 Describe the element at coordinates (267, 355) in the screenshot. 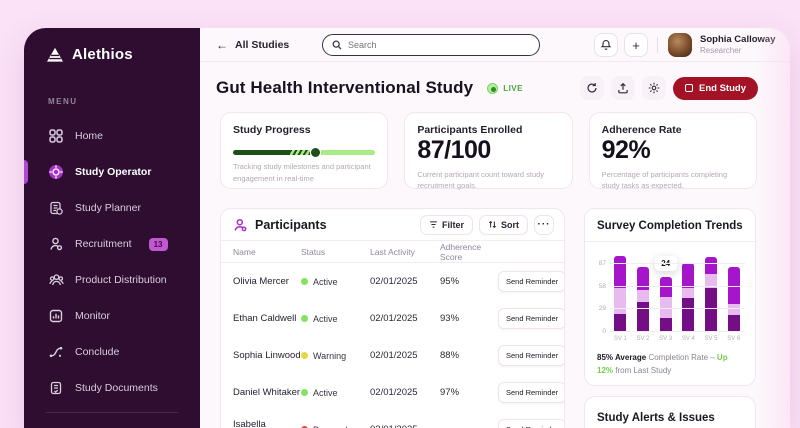

I see `participant-name: Sophia Linwood` at that location.